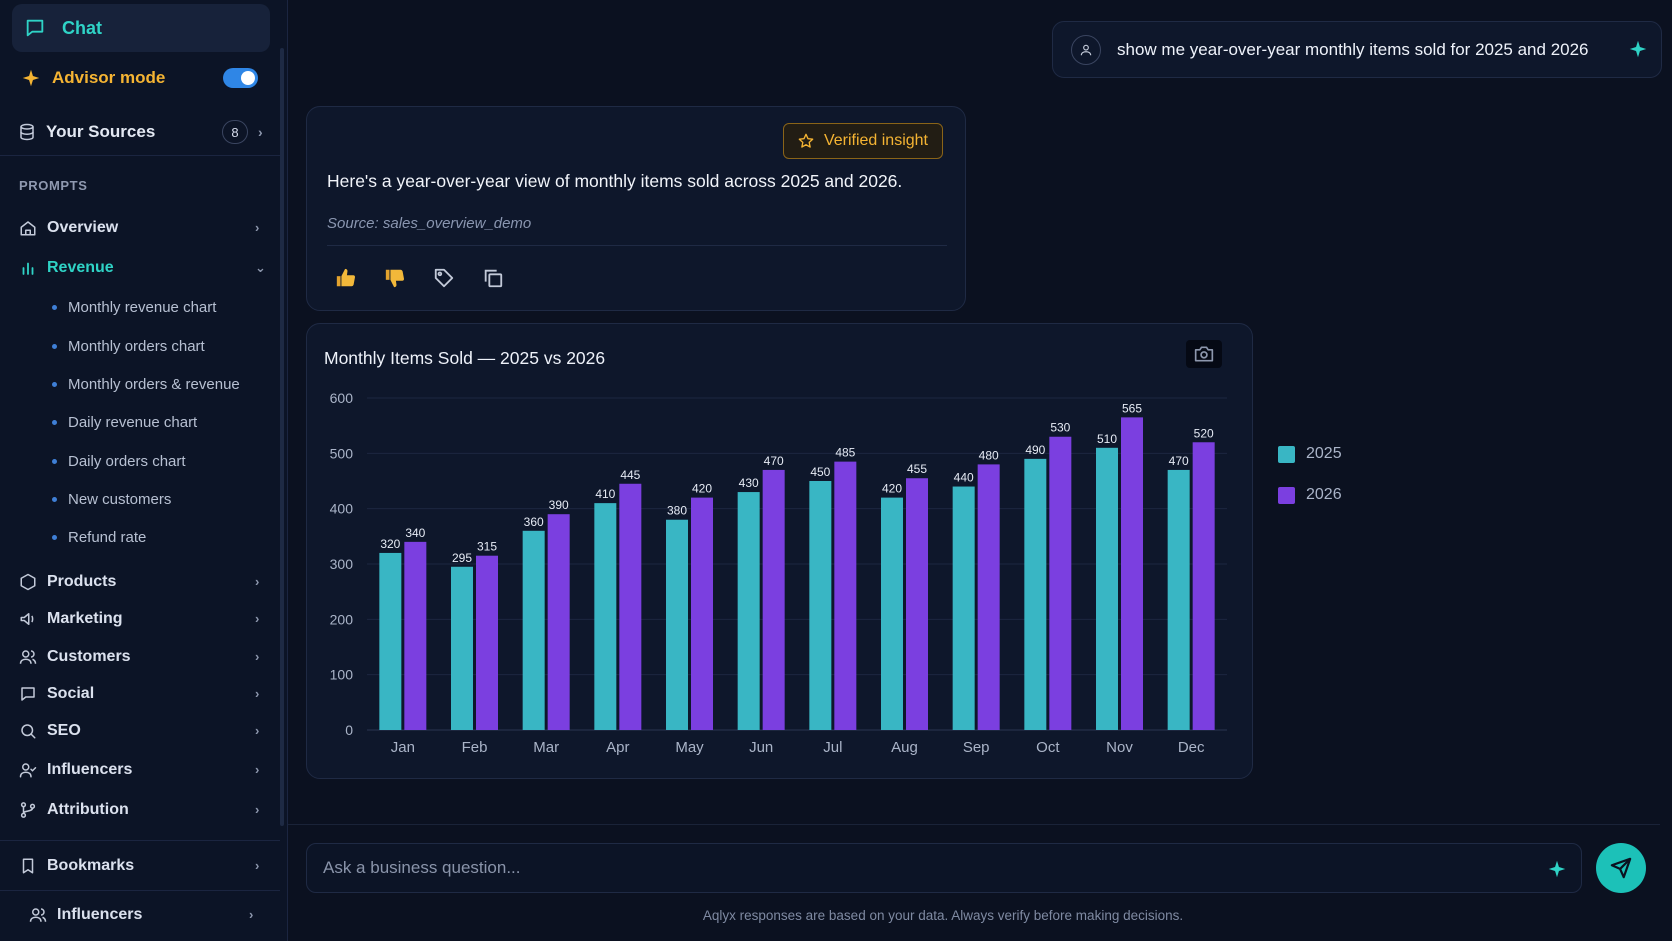 The height and width of the screenshot is (941, 1672). I want to click on x-tick-label: Dec, so click(1191, 747).